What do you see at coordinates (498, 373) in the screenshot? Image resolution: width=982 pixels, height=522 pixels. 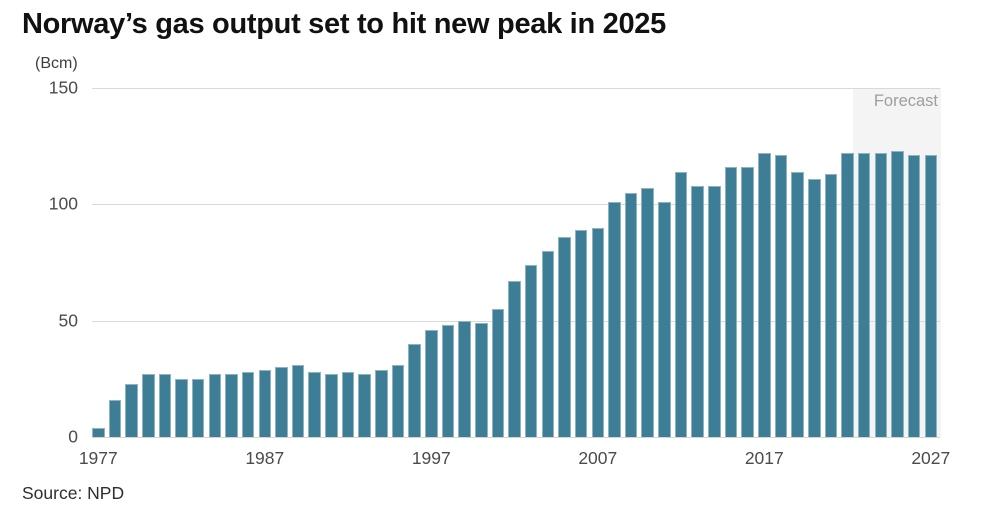 I see `bar-2001` at bounding box center [498, 373].